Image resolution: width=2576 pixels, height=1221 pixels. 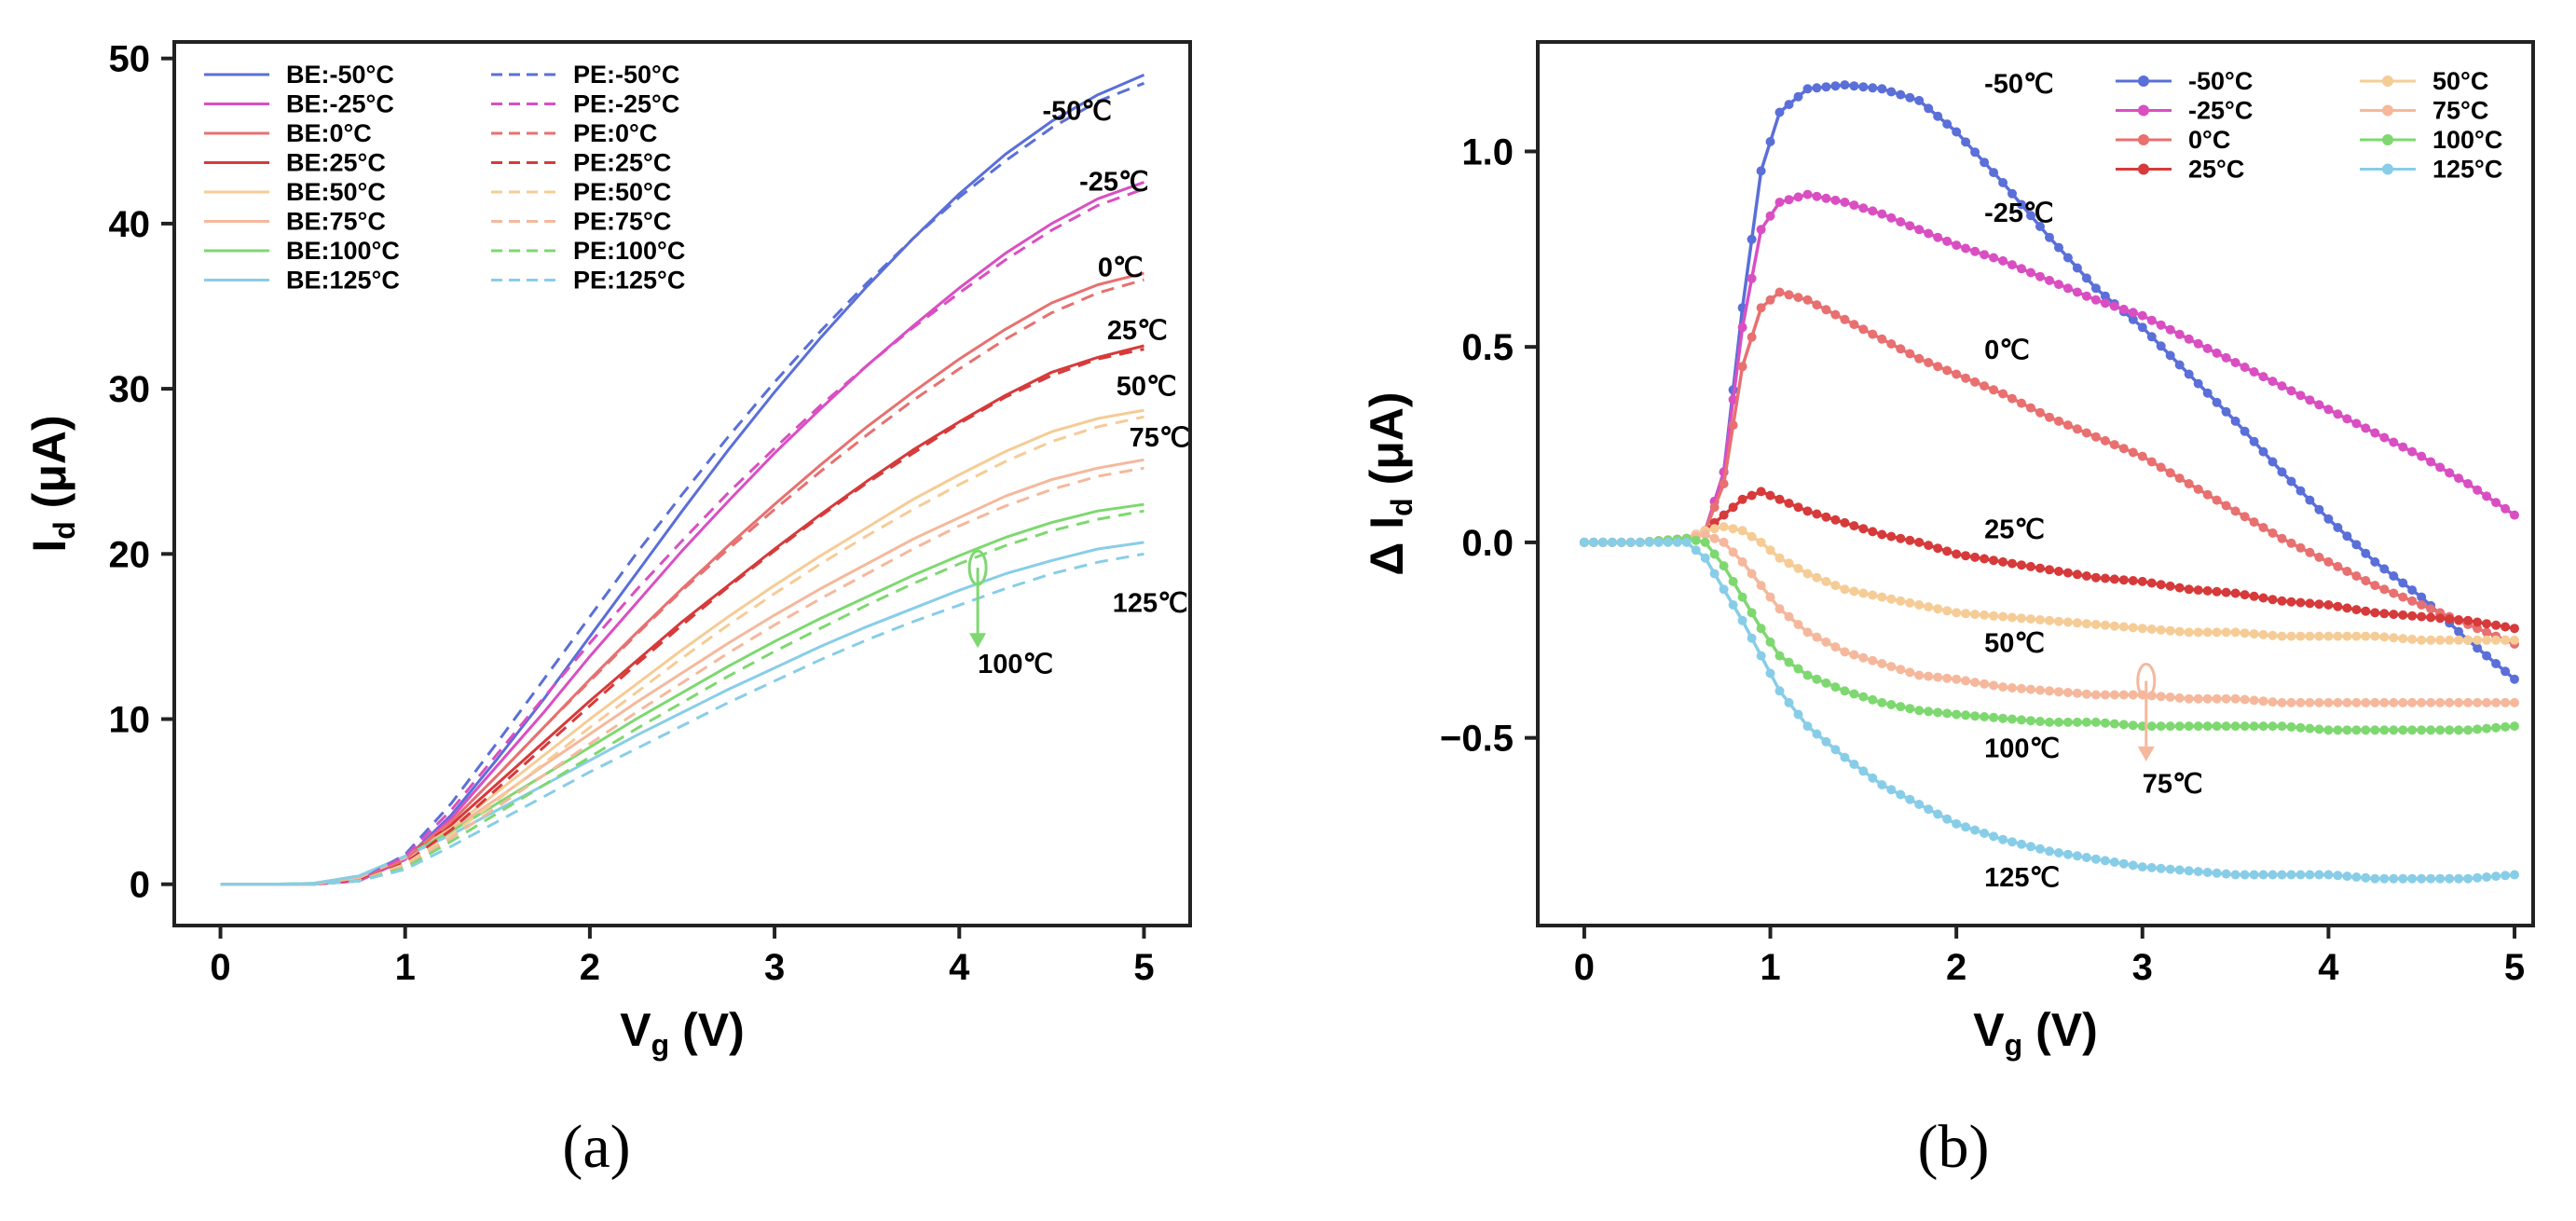 What do you see at coordinates (340, 75) in the screenshot?
I see `legend-label-be-m50c: BE:-50°C` at bounding box center [340, 75].